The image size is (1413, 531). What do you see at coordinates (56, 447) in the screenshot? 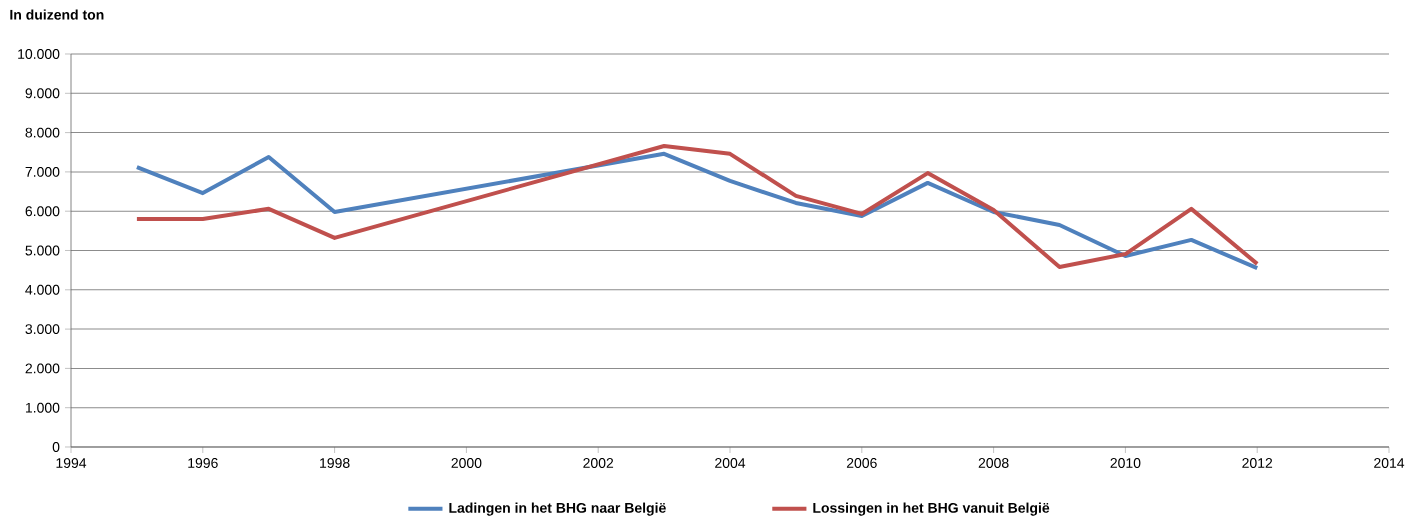
I see `y-tick-label: 0` at bounding box center [56, 447].